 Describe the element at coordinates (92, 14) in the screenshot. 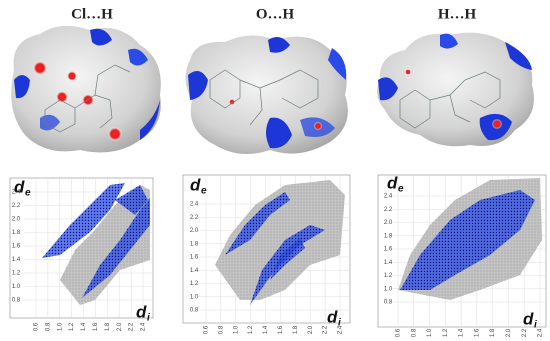

I see `panel-title: Cl…H` at that location.